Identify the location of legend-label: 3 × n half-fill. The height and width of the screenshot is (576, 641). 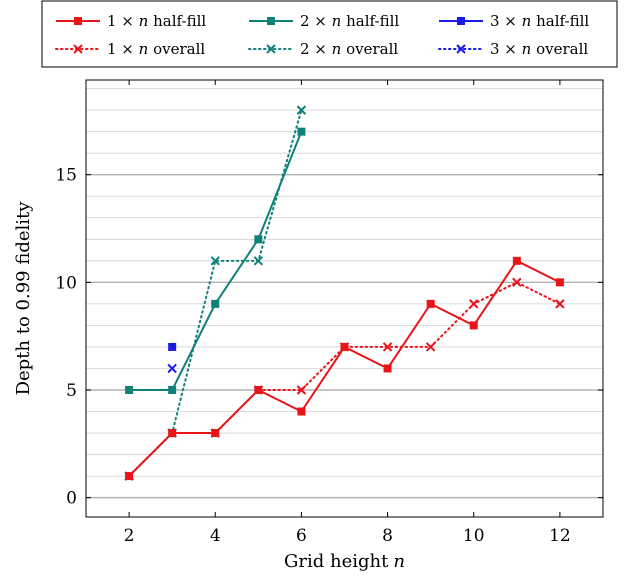
(539, 21).